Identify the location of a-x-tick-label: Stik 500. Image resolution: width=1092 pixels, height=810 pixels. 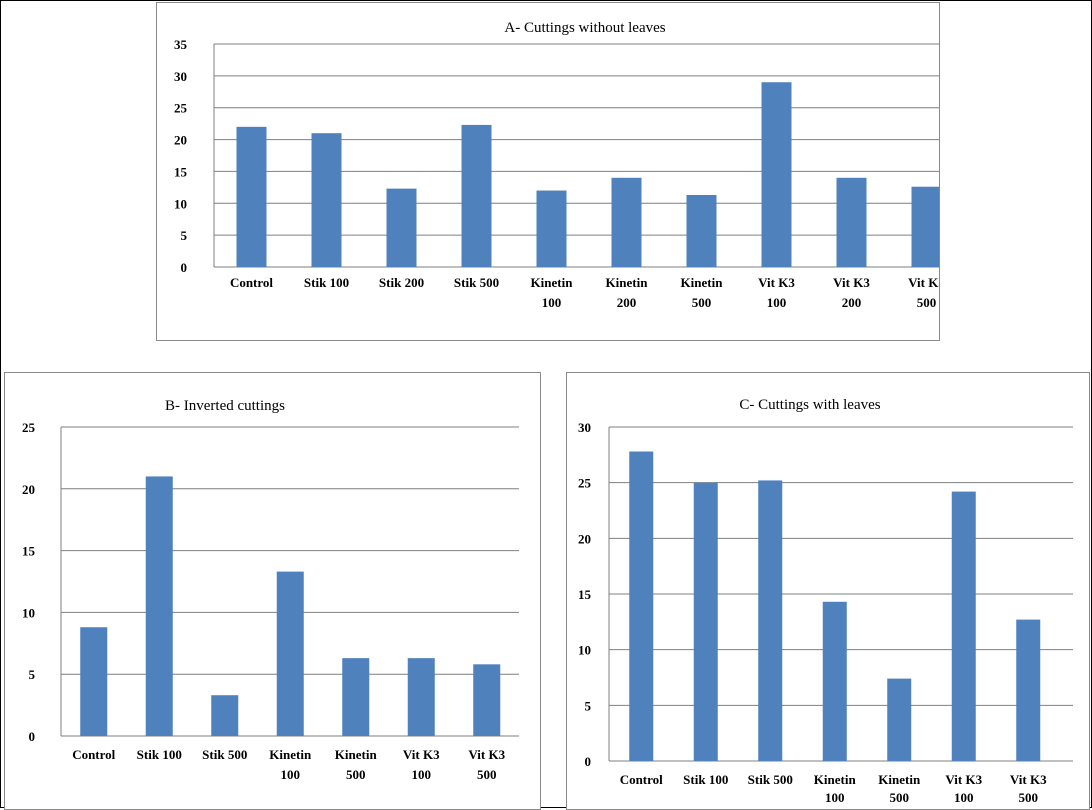
(476, 282).